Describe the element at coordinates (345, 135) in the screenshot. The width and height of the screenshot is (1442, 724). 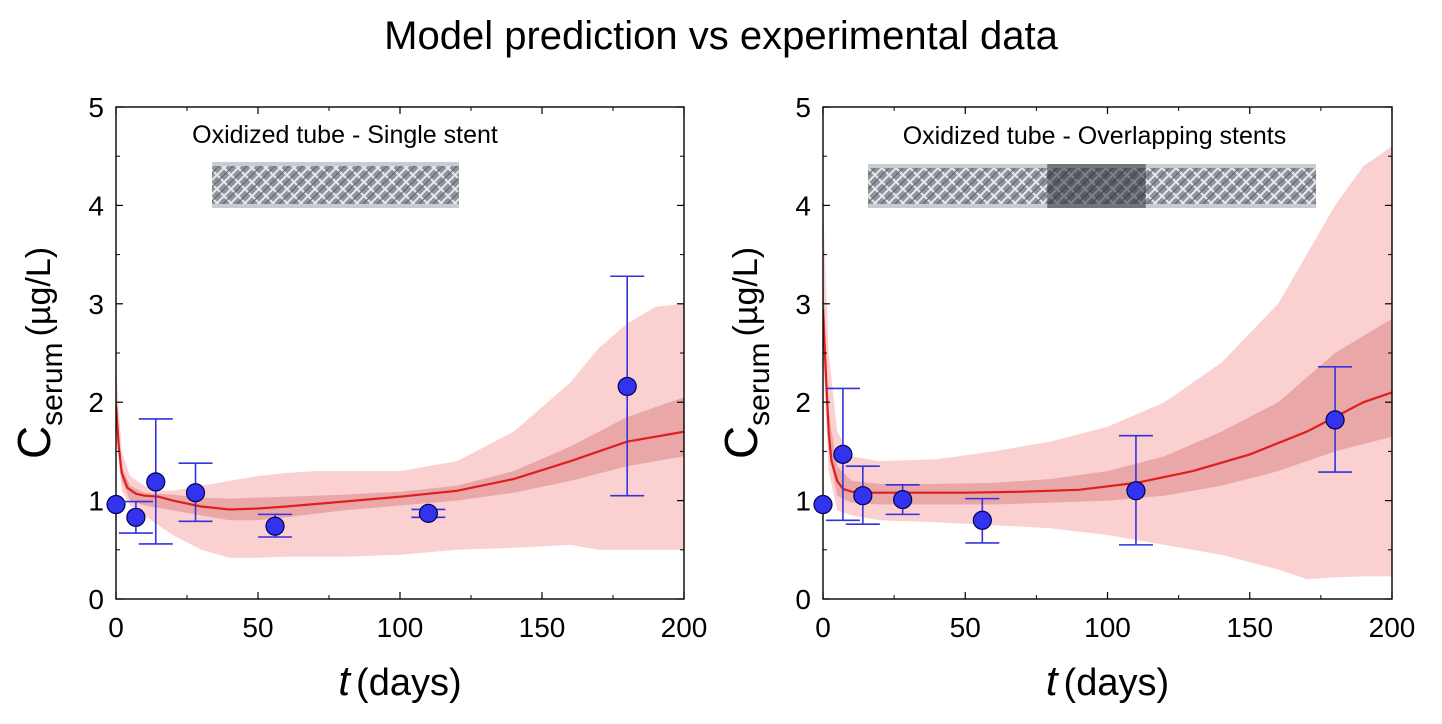
I see `panel-label: Oxidized tube - Single stent` at that location.